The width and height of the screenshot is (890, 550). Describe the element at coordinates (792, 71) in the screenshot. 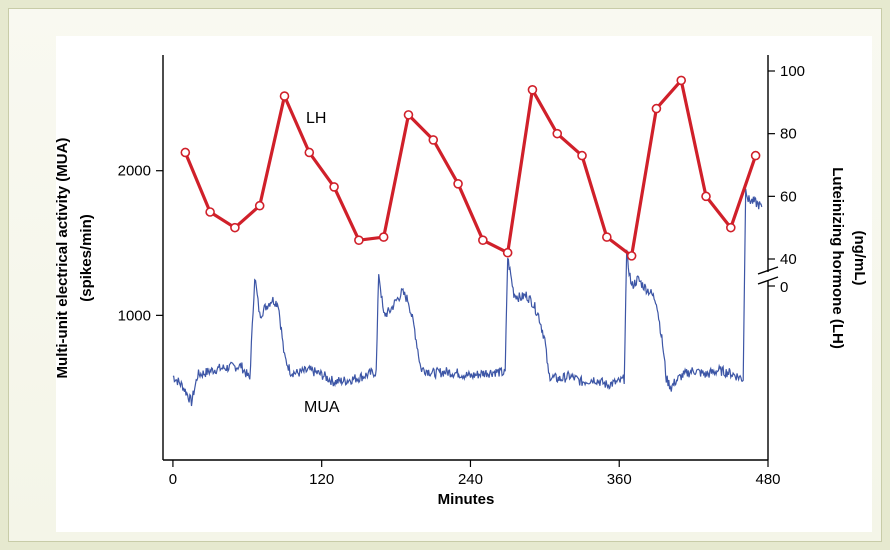

I see `right-y-tick-label: 100` at that location.